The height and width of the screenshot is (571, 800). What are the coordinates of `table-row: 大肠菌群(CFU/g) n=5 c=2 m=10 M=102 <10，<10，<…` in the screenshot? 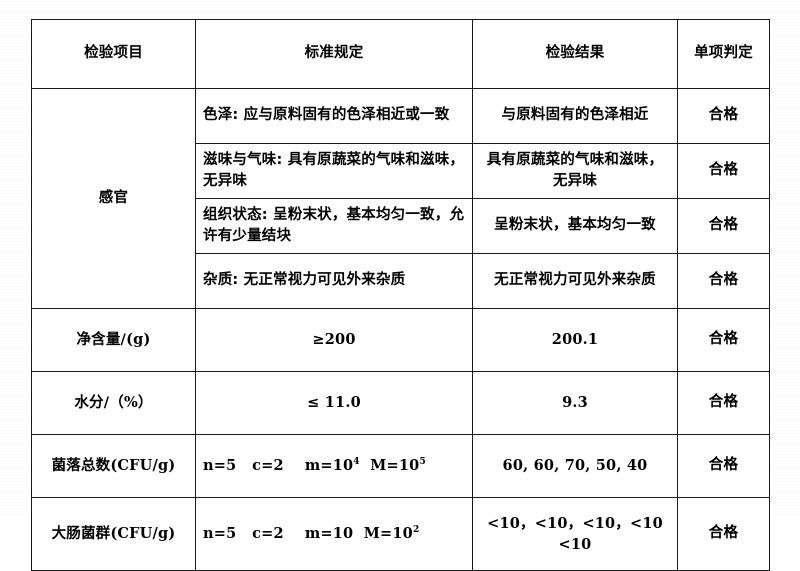 It's located at (400, 534).